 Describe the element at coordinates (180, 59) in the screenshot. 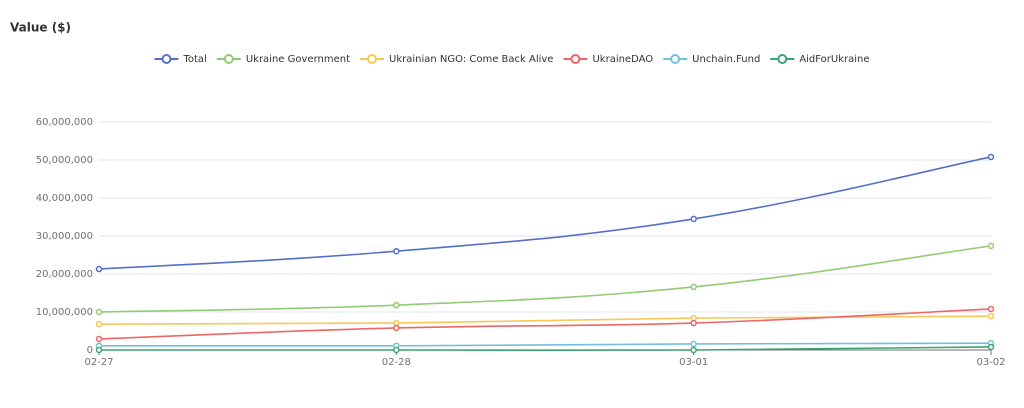

I see `legend-item: Total` at that location.